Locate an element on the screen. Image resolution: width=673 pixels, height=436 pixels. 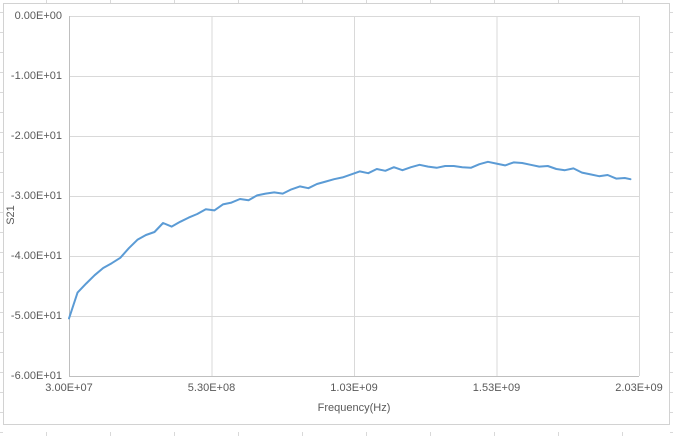
y-tick-label: -5.00E+01 is located at coordinates (36, 316).